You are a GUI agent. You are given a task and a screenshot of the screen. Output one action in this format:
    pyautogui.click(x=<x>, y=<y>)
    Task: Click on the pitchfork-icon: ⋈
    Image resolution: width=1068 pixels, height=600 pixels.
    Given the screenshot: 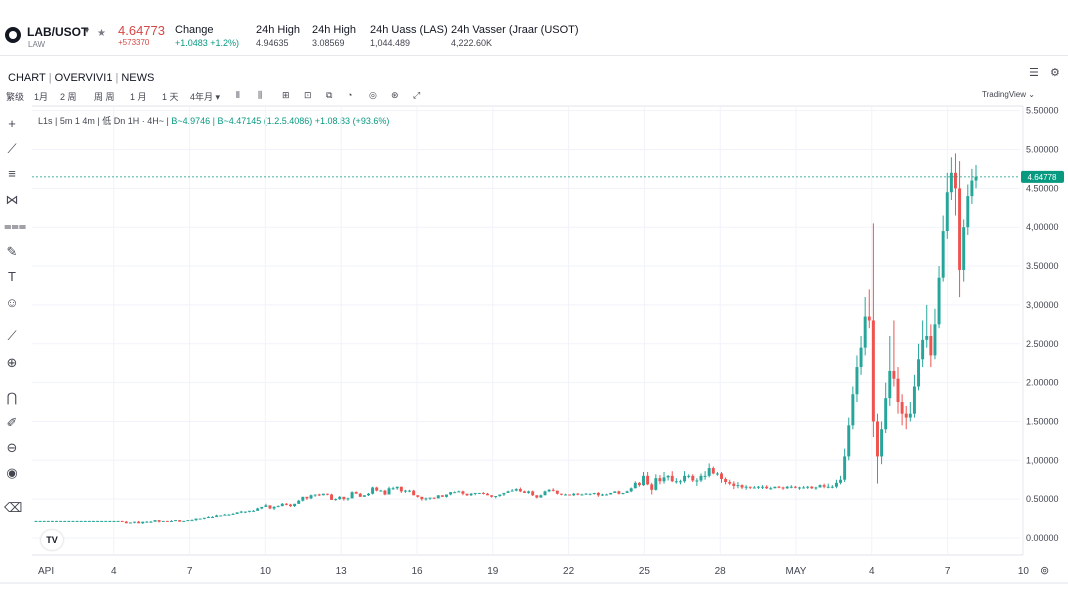 What is the action you would take?
    pyautogui.click(x=12, y=199)
    